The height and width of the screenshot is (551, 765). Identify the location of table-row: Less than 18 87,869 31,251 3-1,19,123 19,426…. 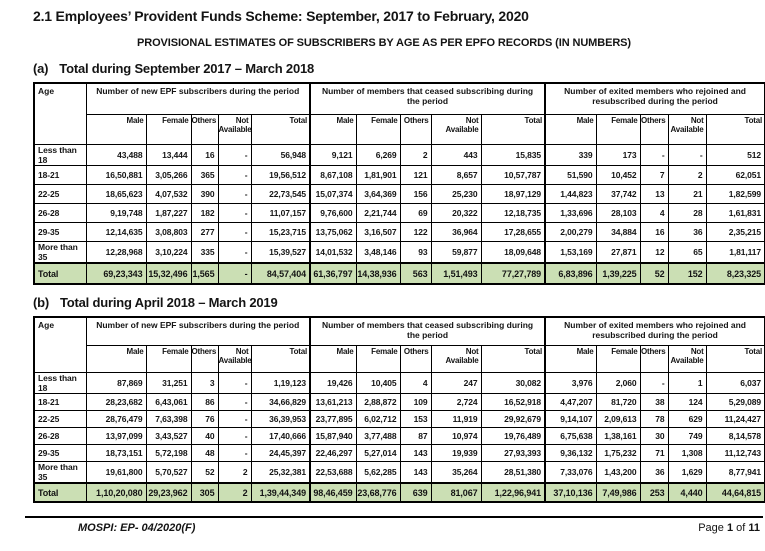
(399, 383).